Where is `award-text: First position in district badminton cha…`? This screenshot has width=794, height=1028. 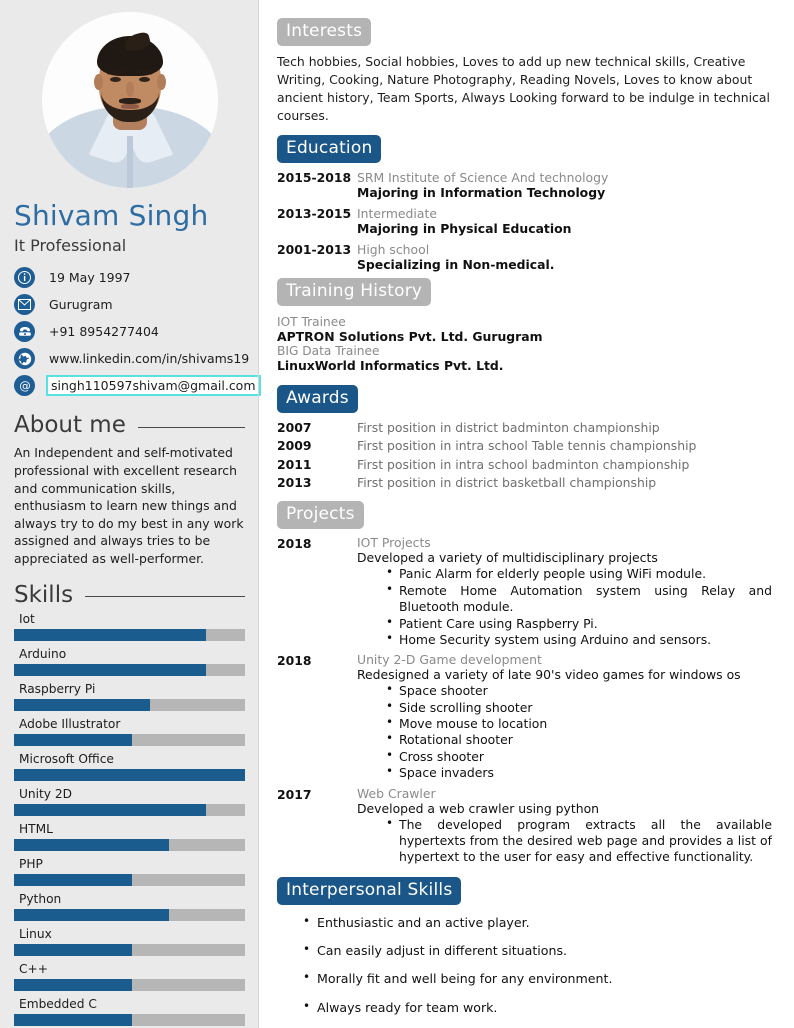
award-text: First position in district badminton cha… is located at coordinates (508, 427).